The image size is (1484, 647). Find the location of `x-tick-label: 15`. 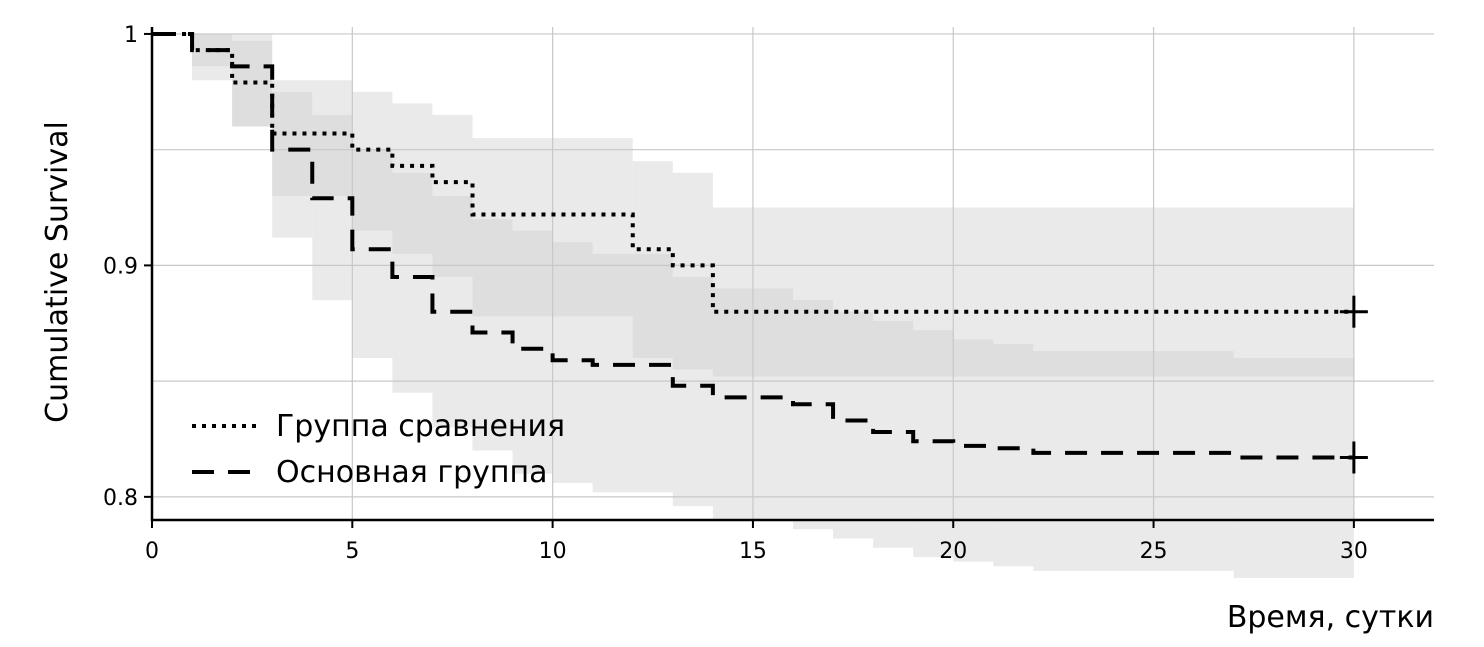

x-tick-label: 15 is located at coordinates (753, 551).